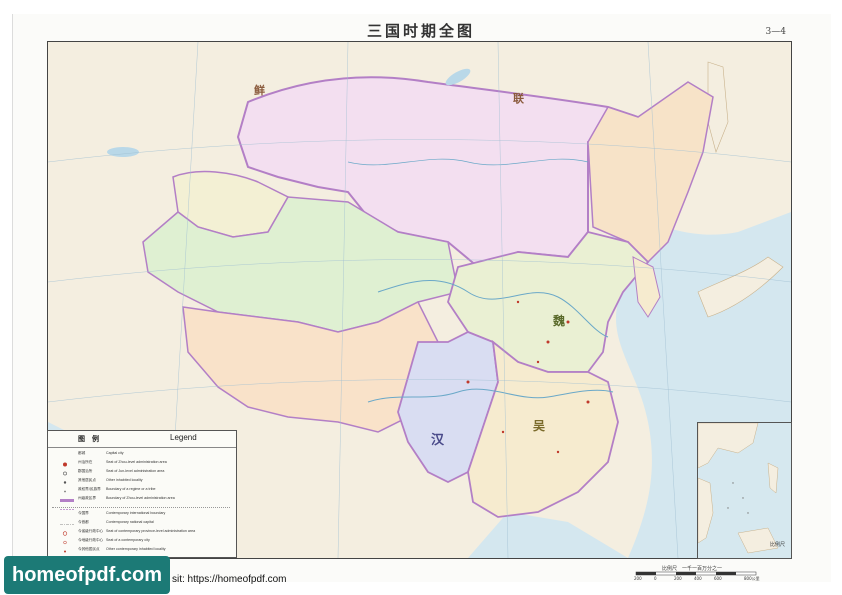  I want to click on scale-ruler, so click(696, 573).